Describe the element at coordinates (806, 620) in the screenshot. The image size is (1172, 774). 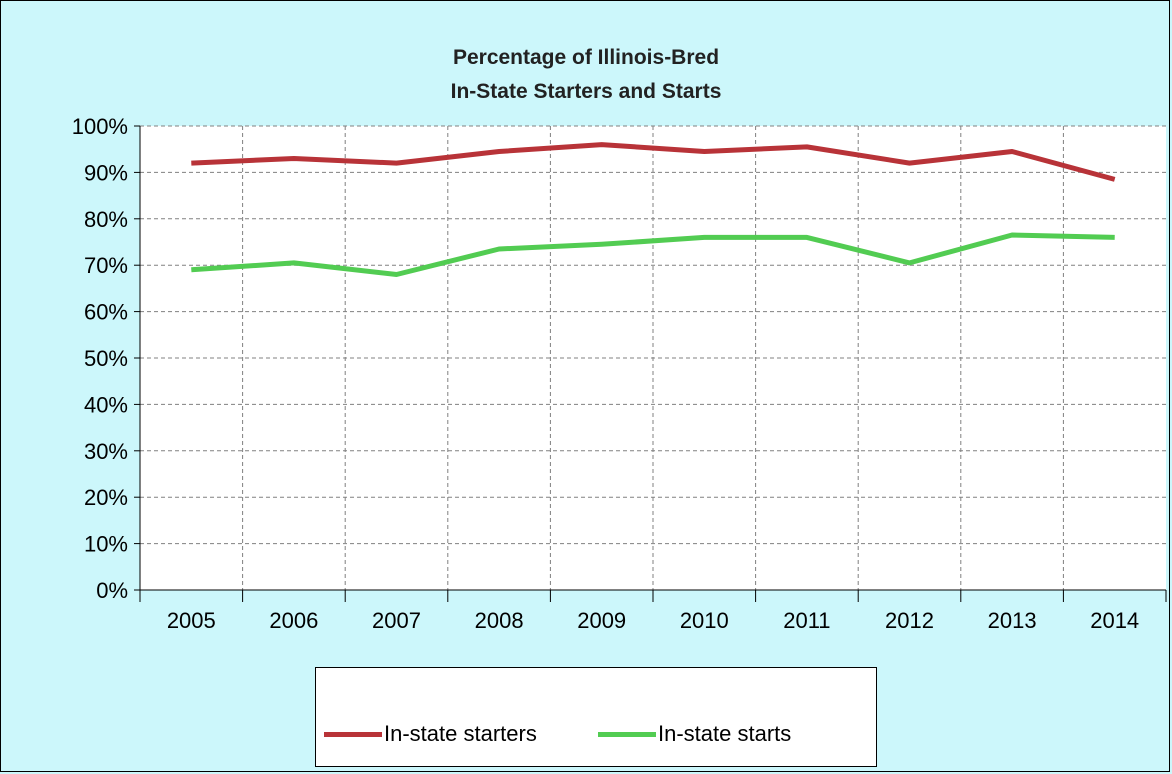
I see `x-tick-label: 2011` at that location.